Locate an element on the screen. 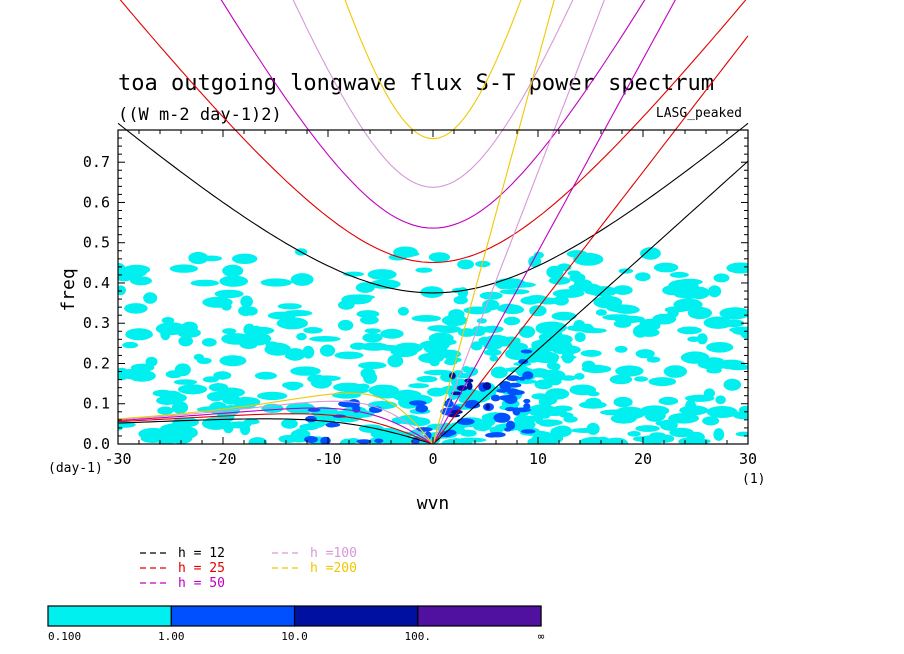 The height and width of the screenshot is (654, 904). y-tick-label: 0.6 is located at coordinates (96, 202).